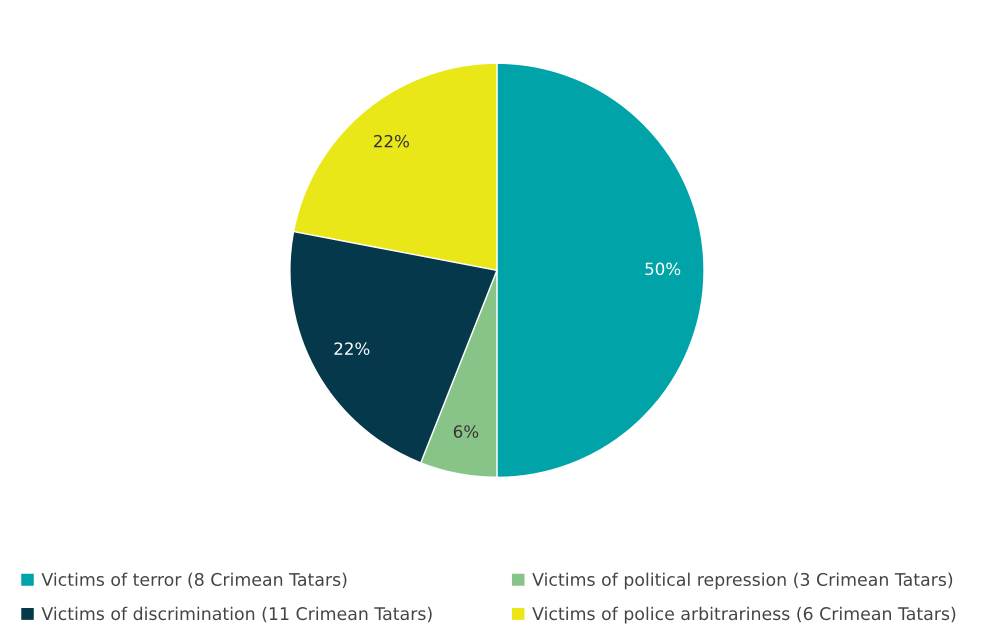 The height and width of the screenshot is (636, 988). Describe the element at coordinates (744, 615) in the screenshot. I see `legend-label: Victims of police arbitrariness (6 Crimean Tatars)` at that location.